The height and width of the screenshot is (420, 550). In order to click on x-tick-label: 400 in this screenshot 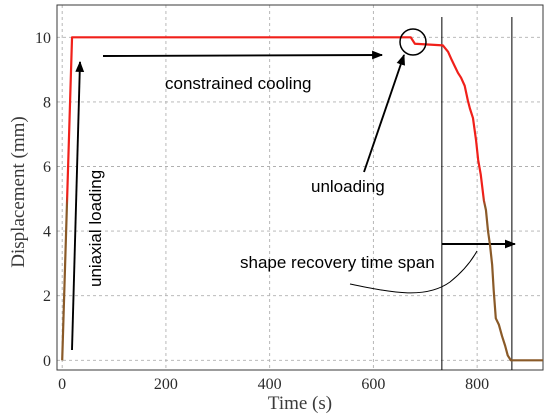, I will do `click(270, 384)`.